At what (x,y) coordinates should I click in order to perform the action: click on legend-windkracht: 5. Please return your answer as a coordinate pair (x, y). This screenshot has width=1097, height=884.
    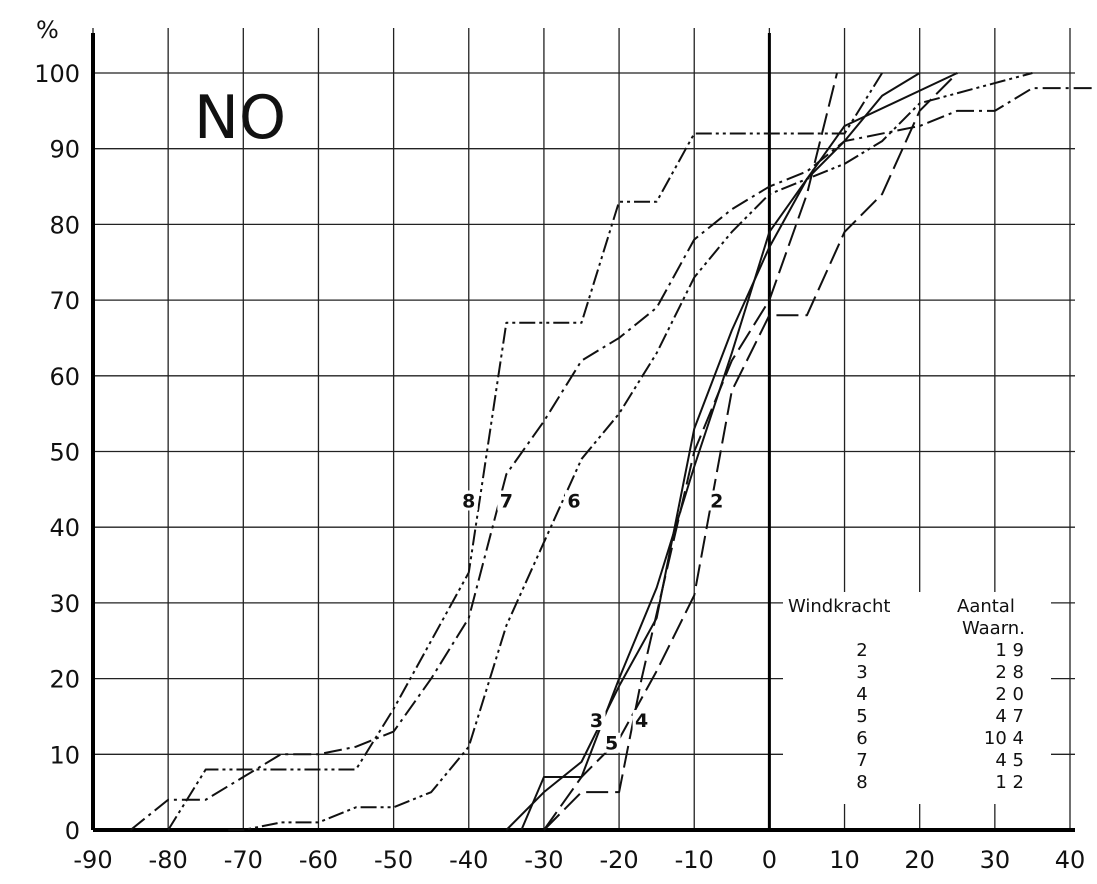
    Looking at the image, I should click on (861, 716).